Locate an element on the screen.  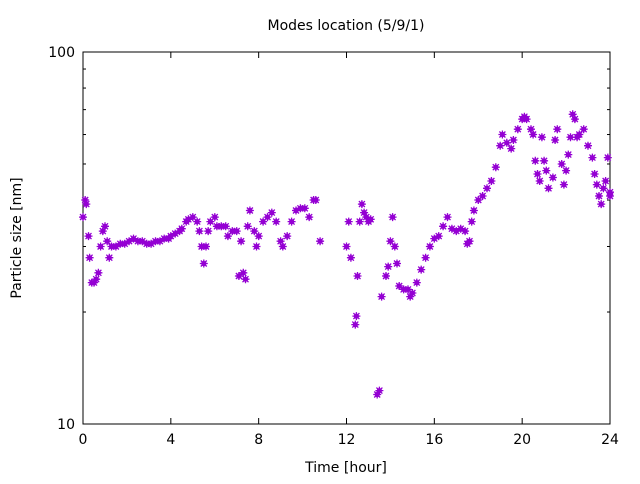
x-axis-label: Time [hour] is located at coordinates (345, 468).